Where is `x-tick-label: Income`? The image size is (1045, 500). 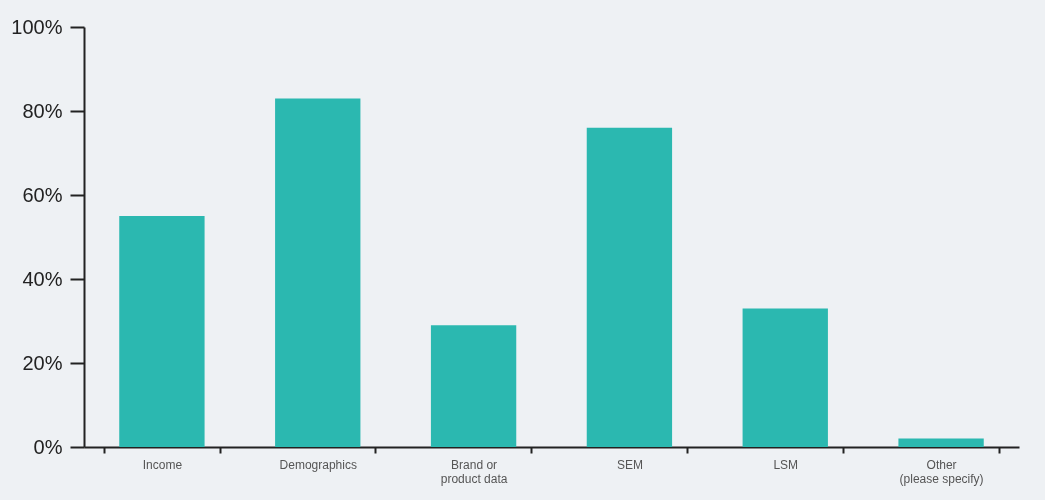 x-tick-label: Income is located at coordinates (162, 464).